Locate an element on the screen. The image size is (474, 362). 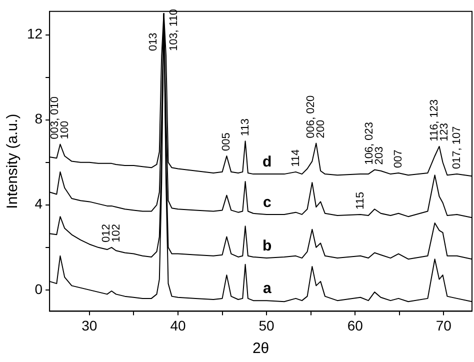
series-label: c is located at coordinates (267, 203).